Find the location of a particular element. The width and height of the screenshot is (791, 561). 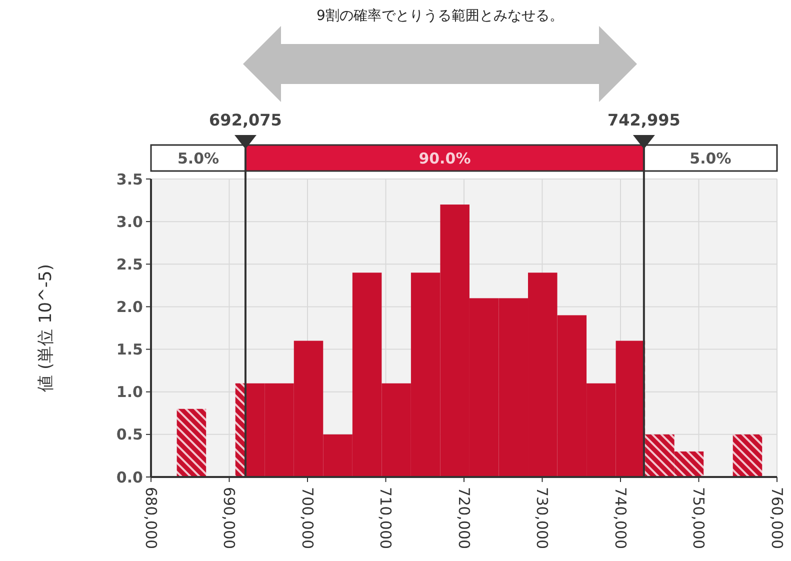

x-tick-label: 710,000 is located at coordinates (385, 518).